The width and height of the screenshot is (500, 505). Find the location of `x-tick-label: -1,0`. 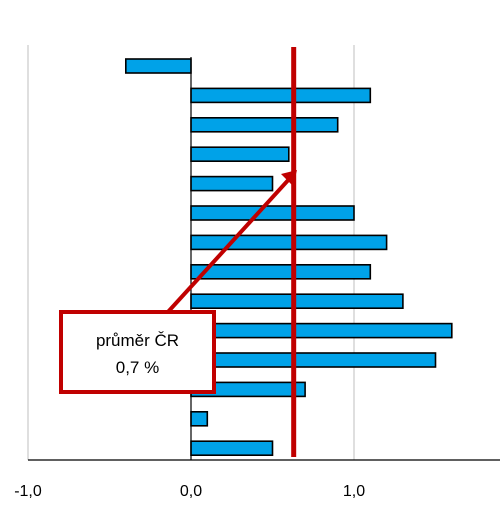

x-tick-label: -1,0 is located at coordinates (28, 491).